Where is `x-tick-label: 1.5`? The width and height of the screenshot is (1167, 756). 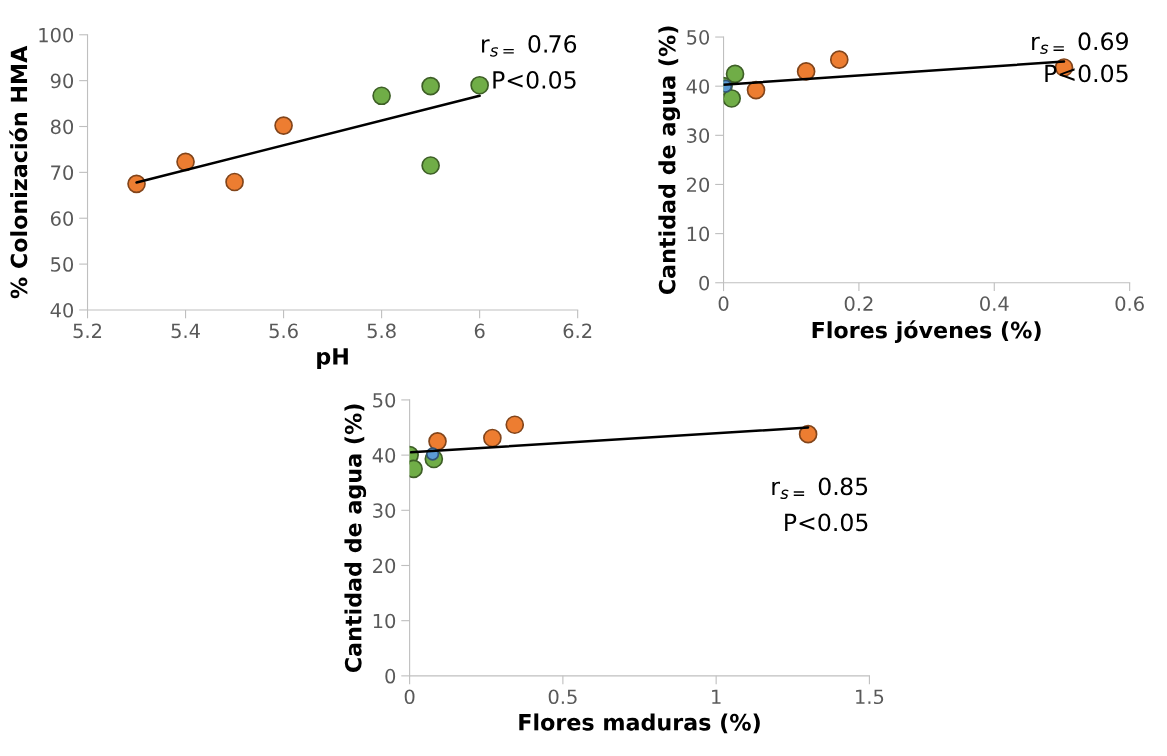 x-tick-label: 1.5 is located at coordinates (870, 697).